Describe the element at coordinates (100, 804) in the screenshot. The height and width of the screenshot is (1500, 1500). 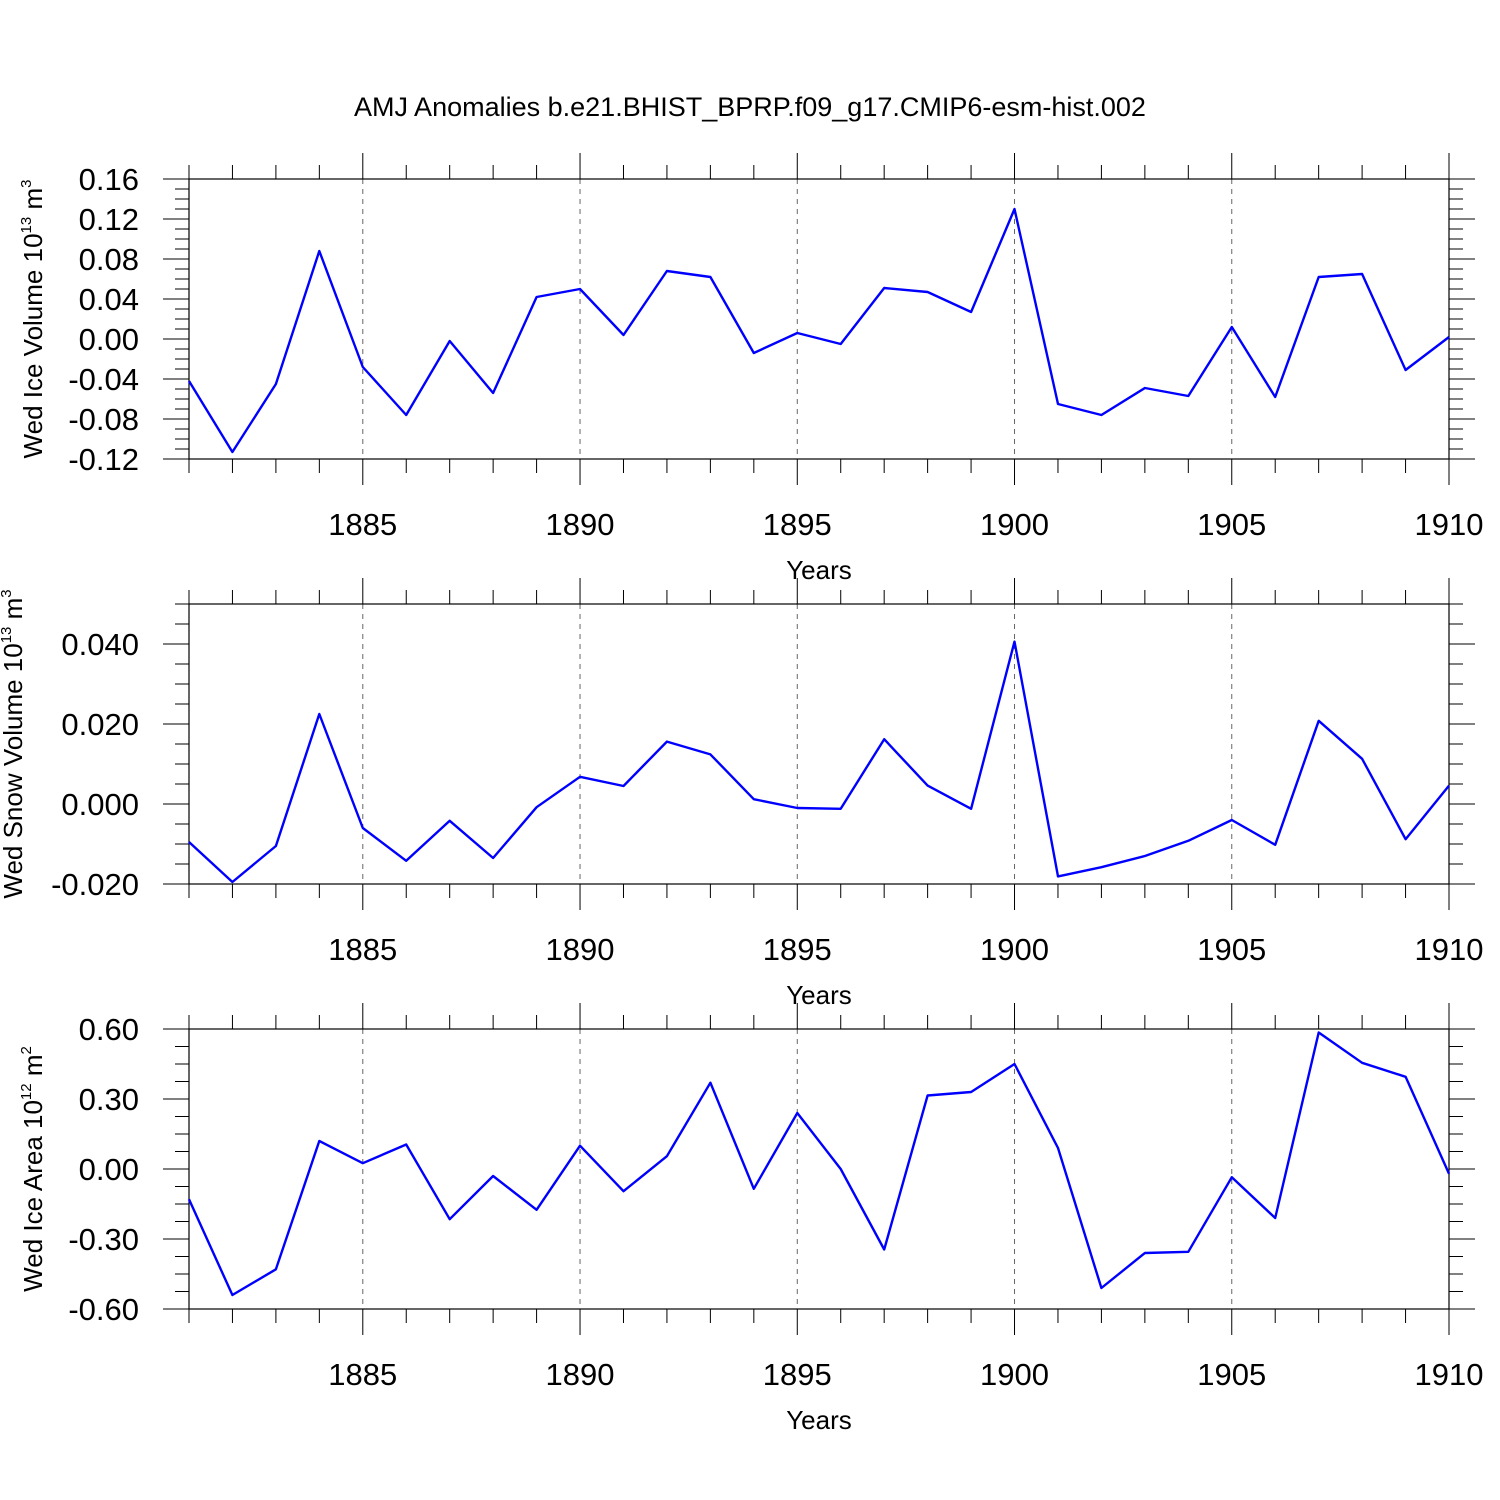
I see `y-tick-label: 0.000` at that location.